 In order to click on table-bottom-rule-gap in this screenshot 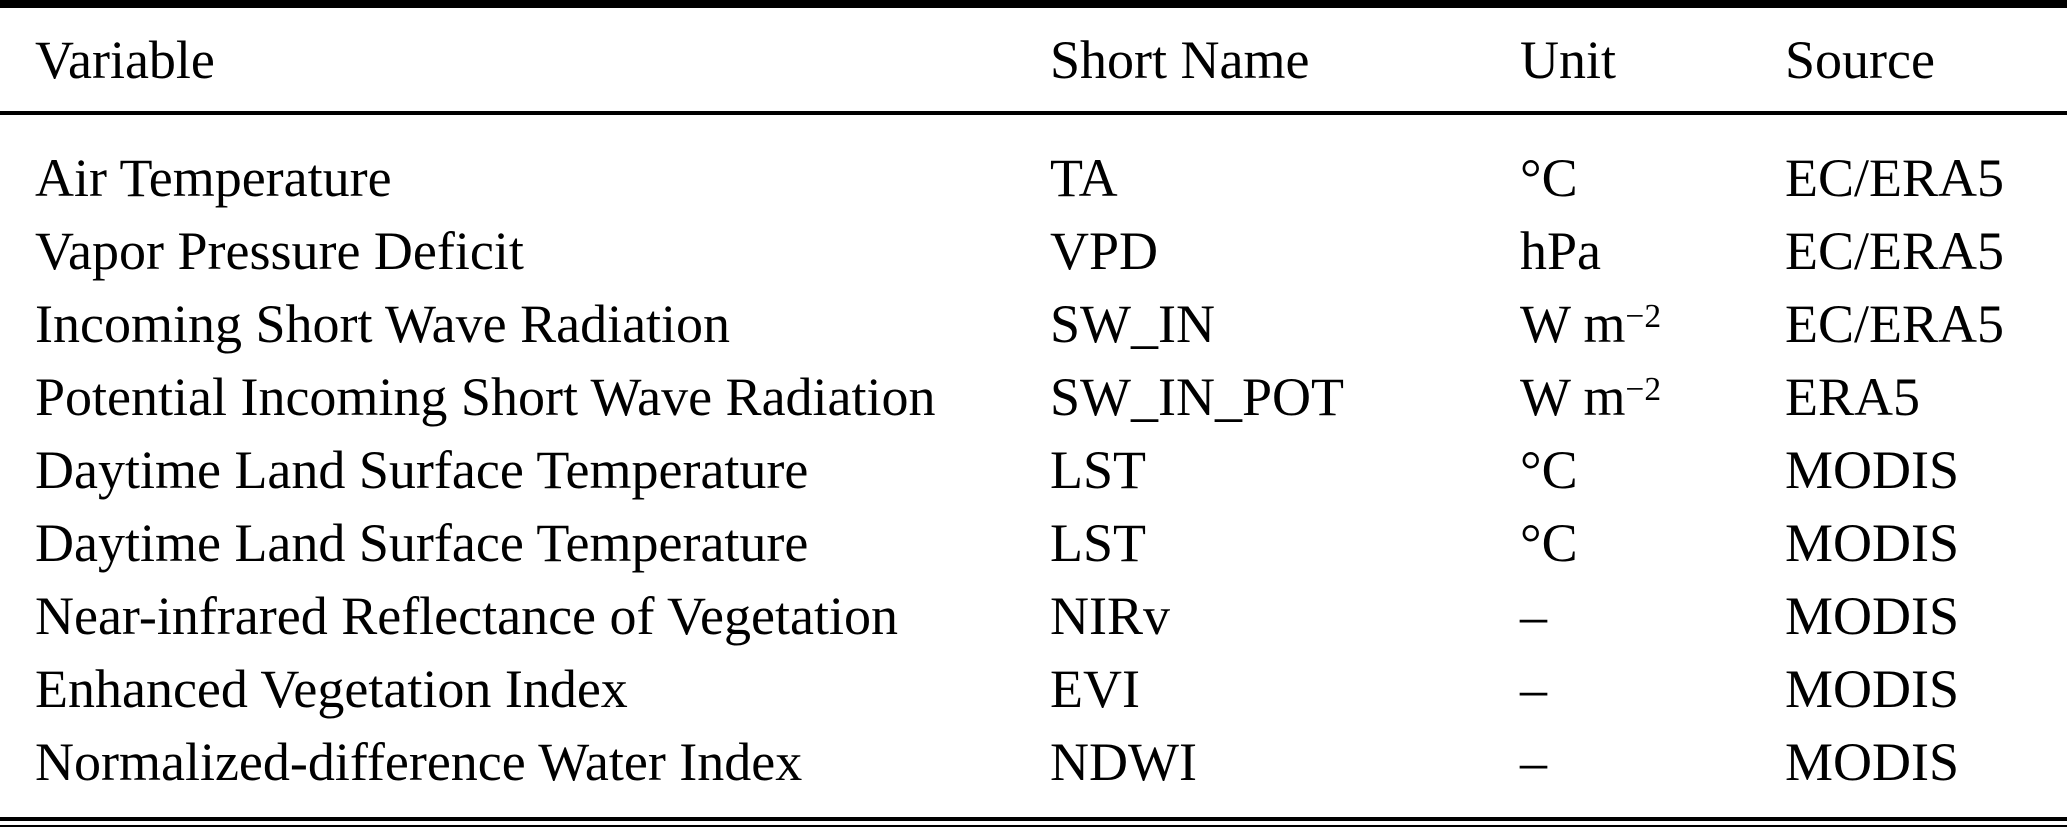, I will do `click(1033, 823)`.